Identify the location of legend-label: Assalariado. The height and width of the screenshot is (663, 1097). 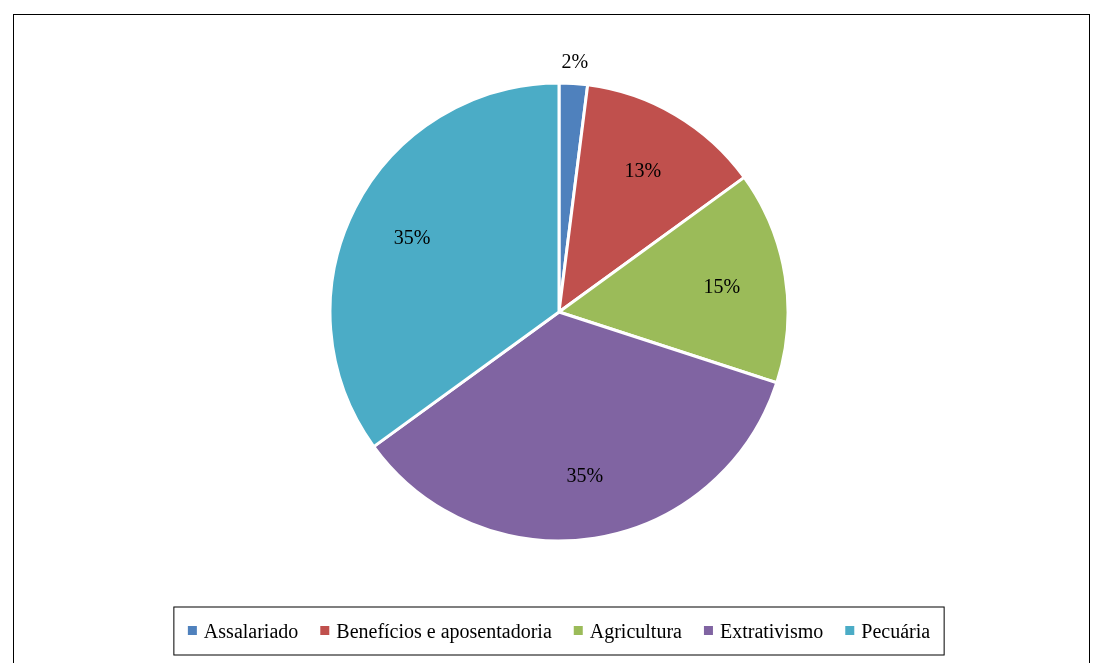
(251, 631).